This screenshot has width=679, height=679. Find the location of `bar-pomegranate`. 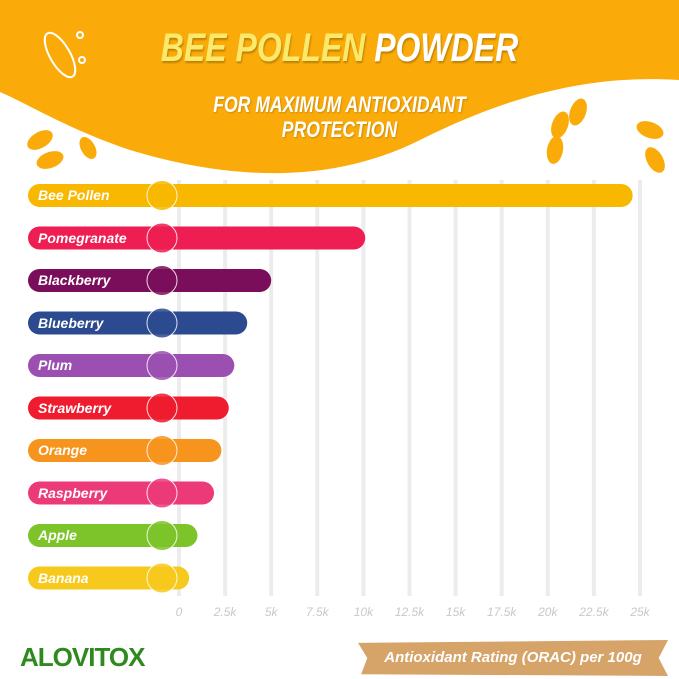

bar-pomegranate is located at coordinates (197, 238).